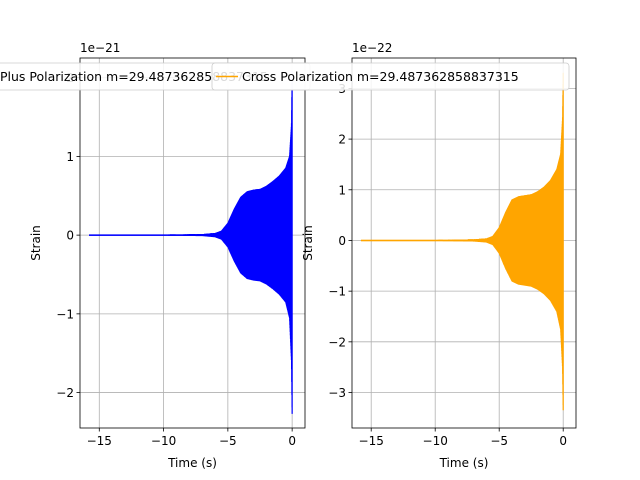  I want to click on cross-polarization-legend: Cross Polarization m=29.487362858837315, so click(390, 76).